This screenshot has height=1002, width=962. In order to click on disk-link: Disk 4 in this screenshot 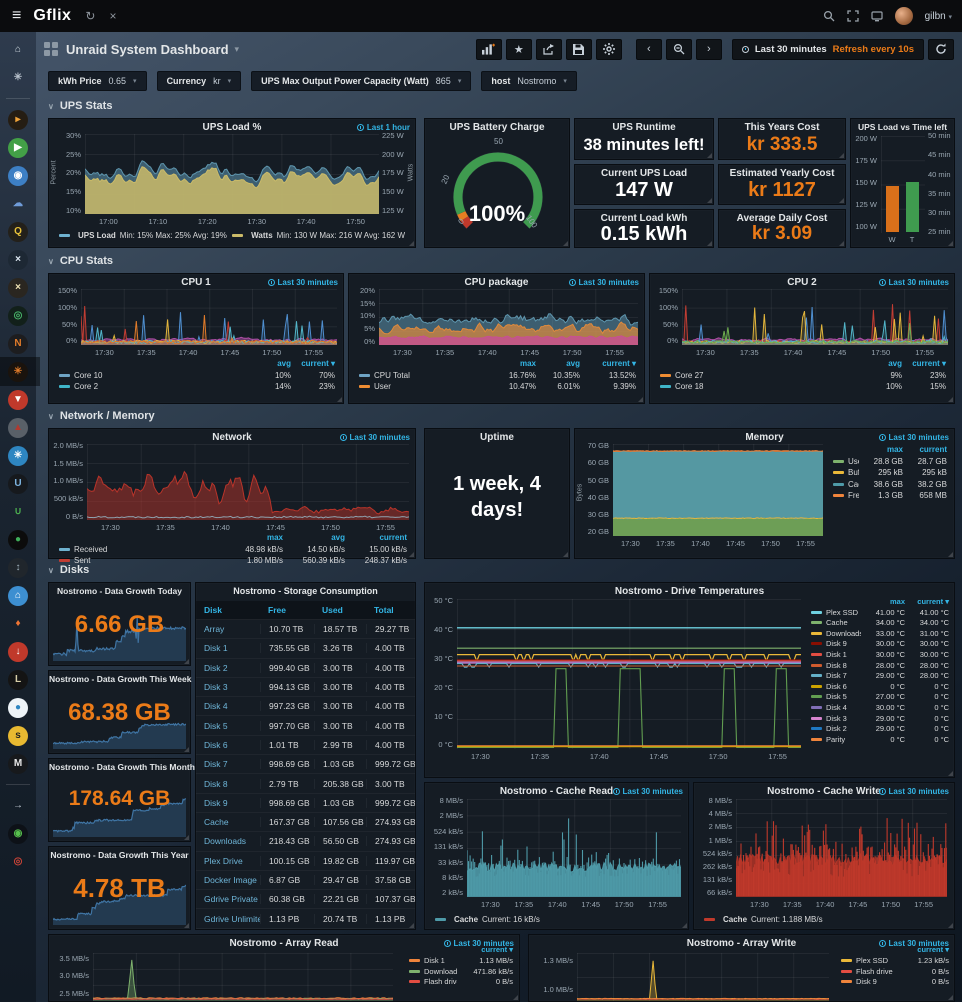, I will do `click(216, 706)`.